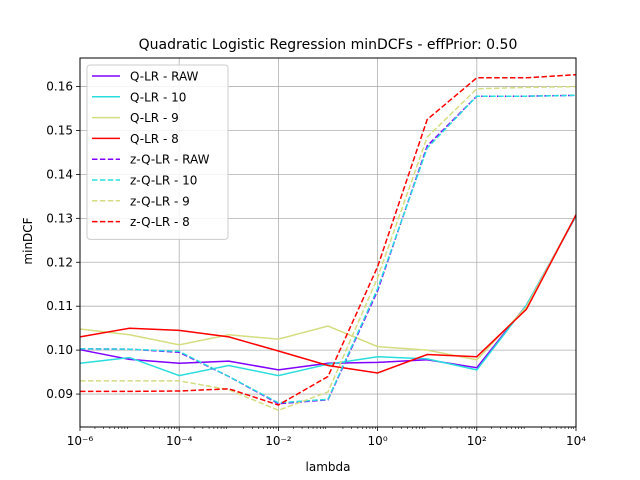 This screenshot has height=480, width=640. I want to click on y-tick-label: 0.10, so click(59, 350).